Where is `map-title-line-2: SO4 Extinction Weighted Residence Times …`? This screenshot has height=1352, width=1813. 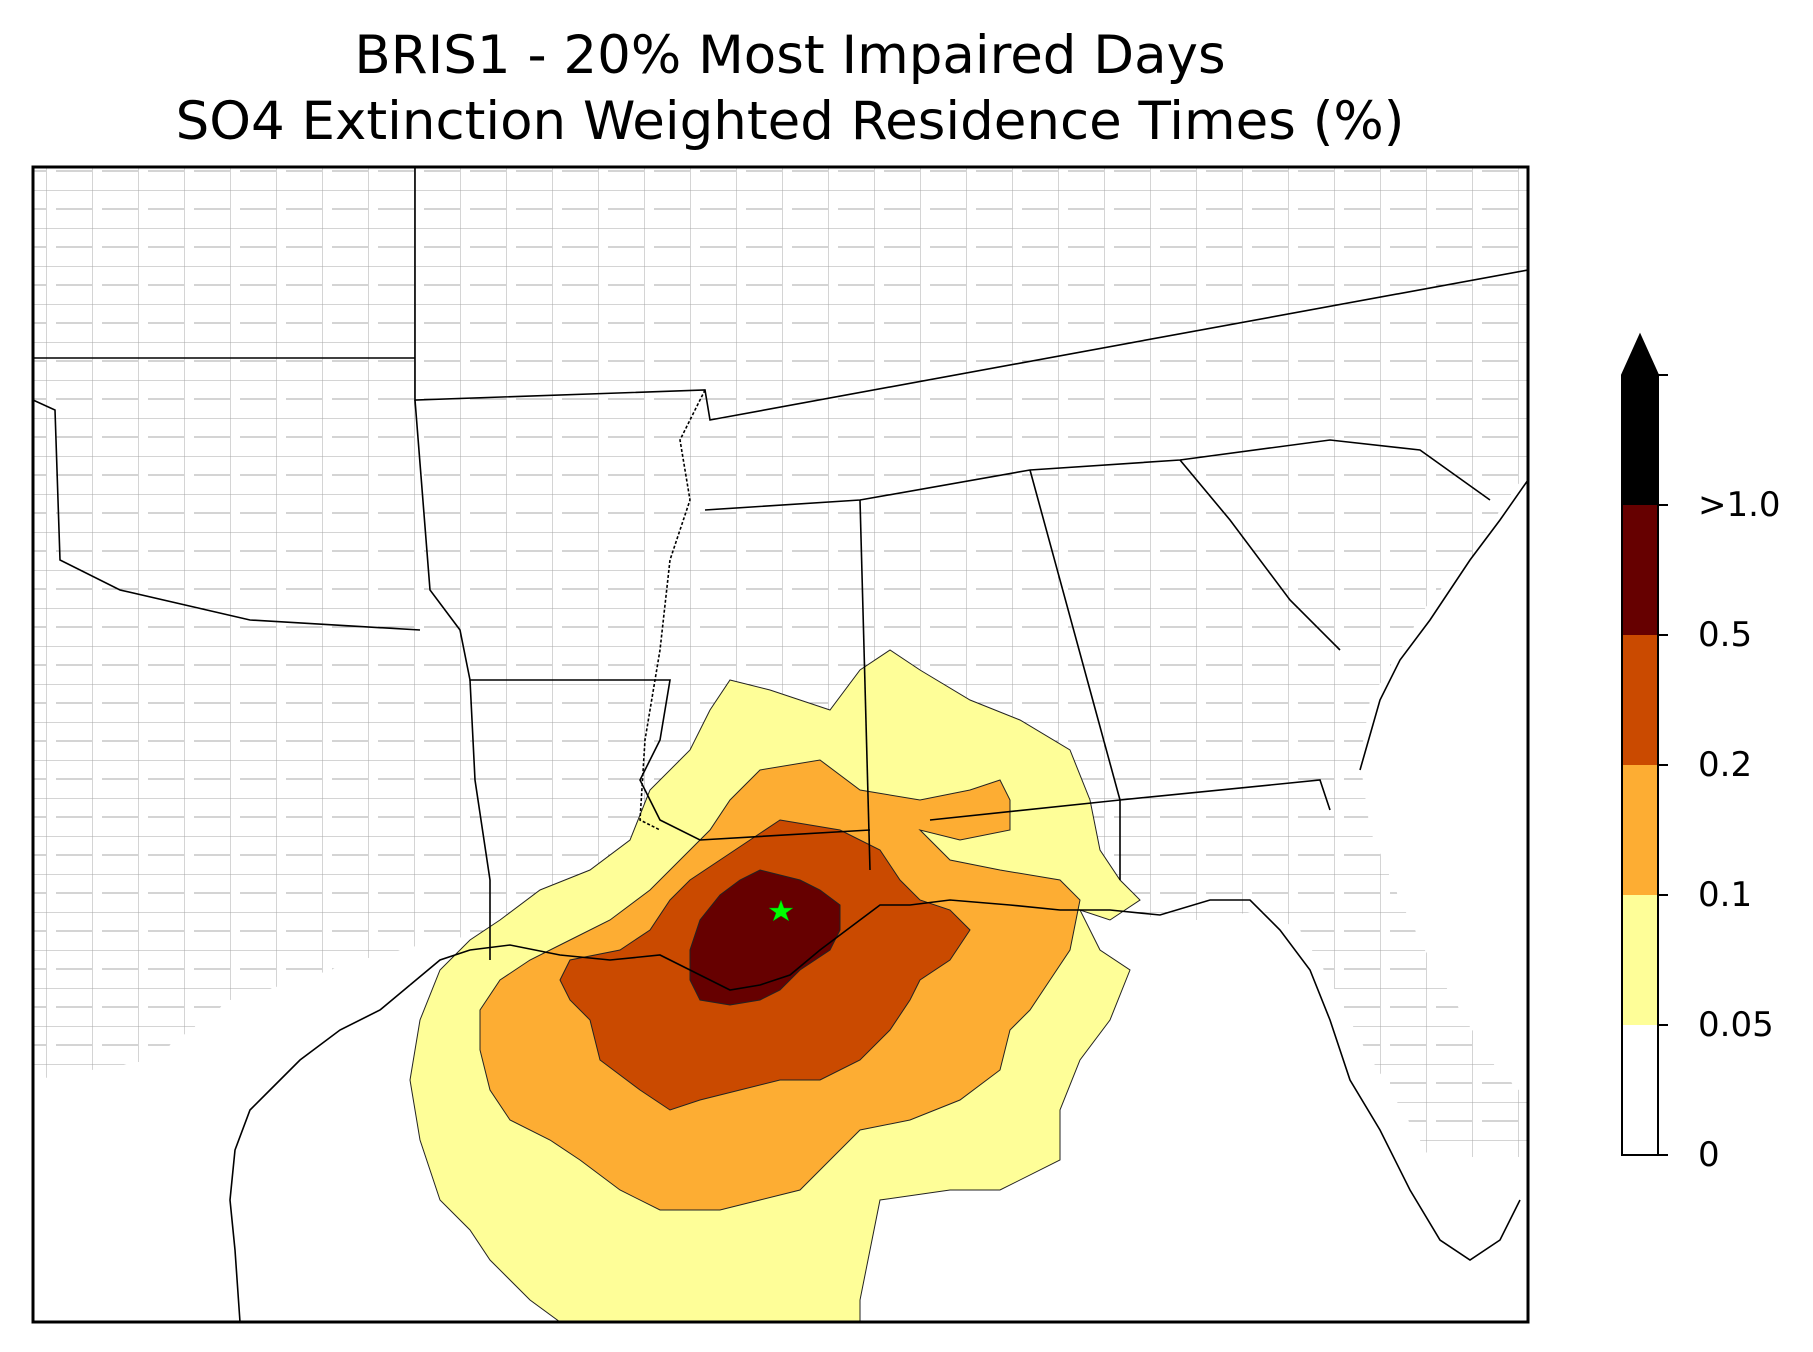 map-title-line-2: SO4 Extinction Weighted Residence Times … is located at coordinates (790, 121).